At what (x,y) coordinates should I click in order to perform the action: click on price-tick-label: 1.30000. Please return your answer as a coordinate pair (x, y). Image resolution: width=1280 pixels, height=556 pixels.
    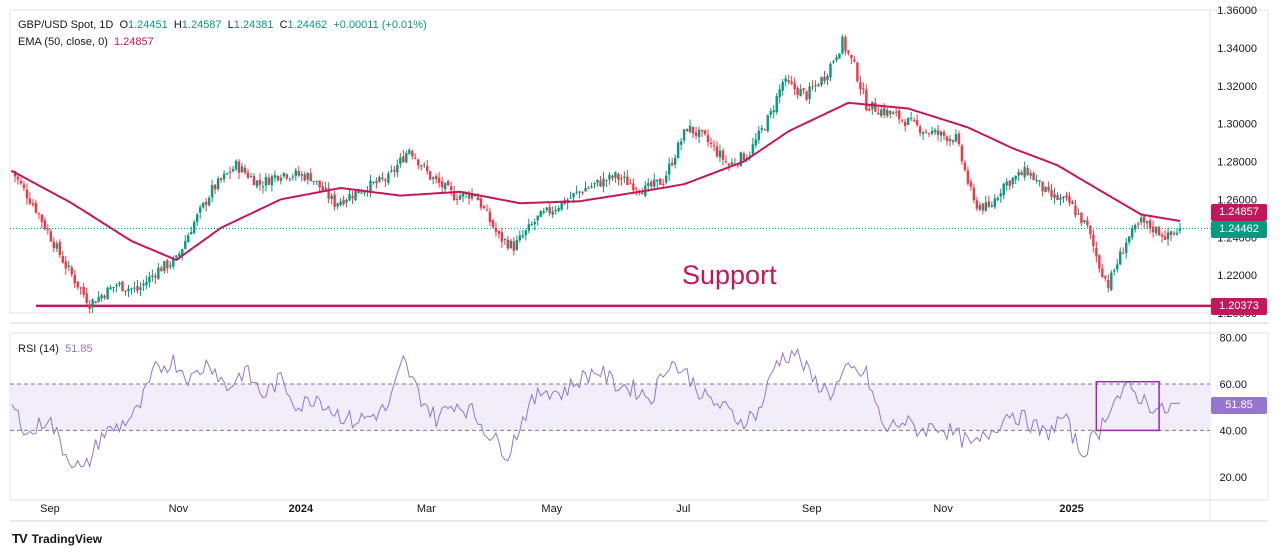
    Looking at the image, I should click on (1237, 125).